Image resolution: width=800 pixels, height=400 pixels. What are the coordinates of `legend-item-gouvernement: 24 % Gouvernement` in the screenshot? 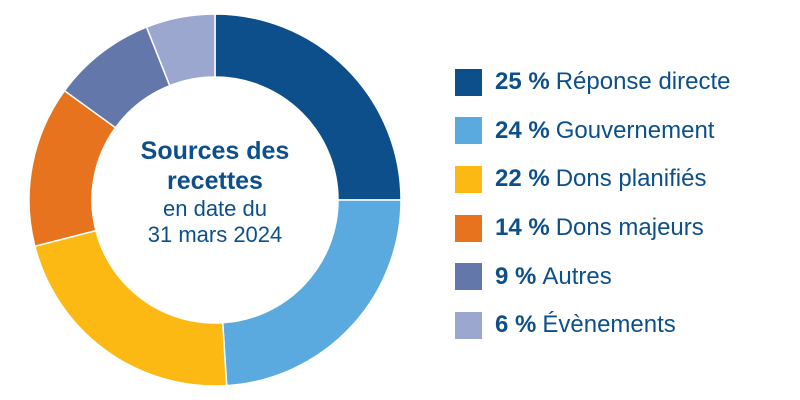 It's located at (592, 131).